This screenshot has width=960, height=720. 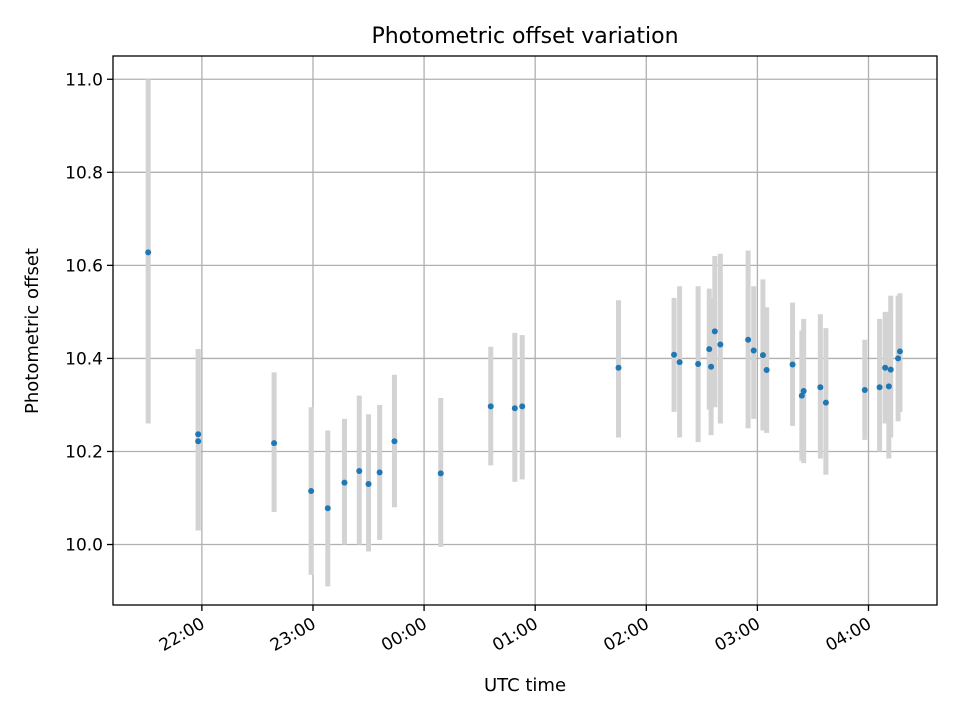 What do you see at coordinates (524, 36) in the screenshot?
I see `chart-title: Photometric offset variation` at bounding box center [524, 36].